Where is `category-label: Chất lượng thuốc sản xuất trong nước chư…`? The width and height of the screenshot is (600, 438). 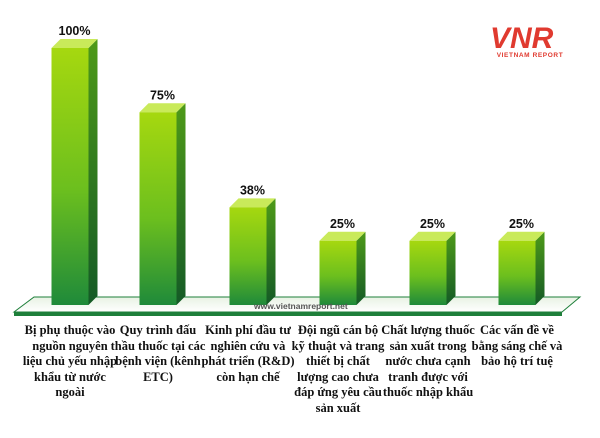 category-label: Chất lượng thuốc sản xuất trong nước chư… is located at coordinates (428, 361).